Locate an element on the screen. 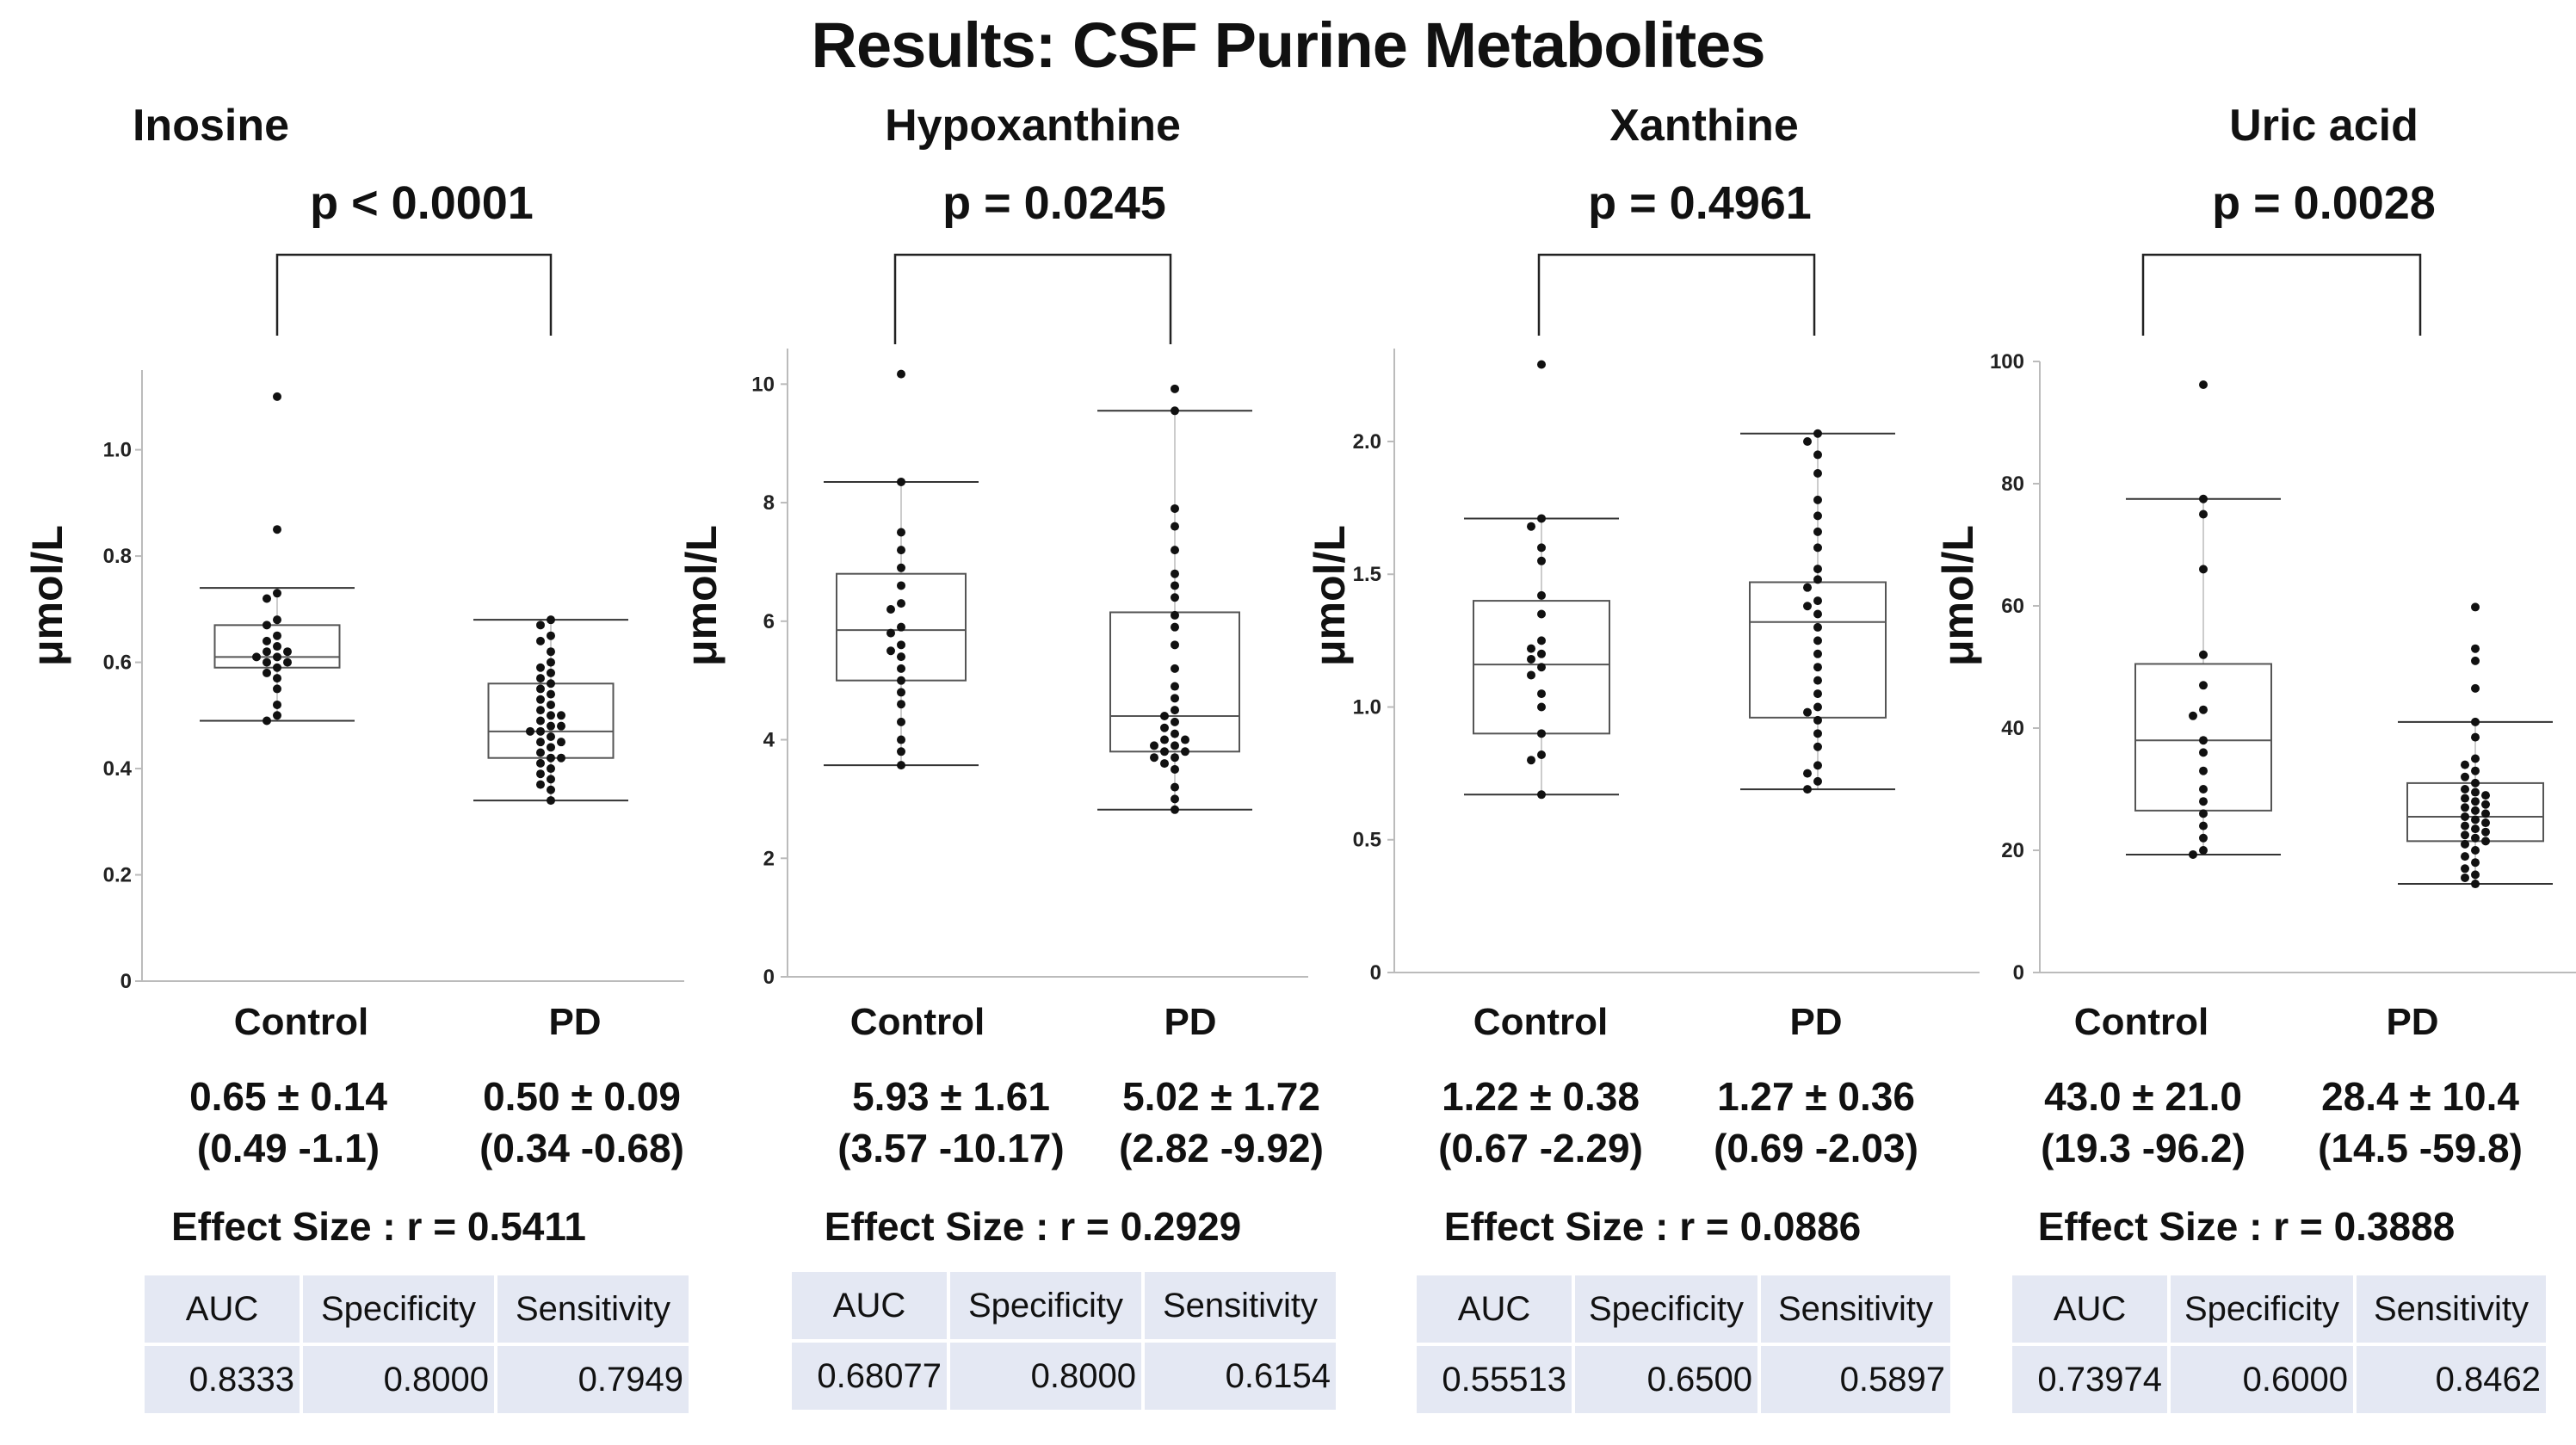  metabolite-title: Xanthine is located at coordinates (1704, 126).